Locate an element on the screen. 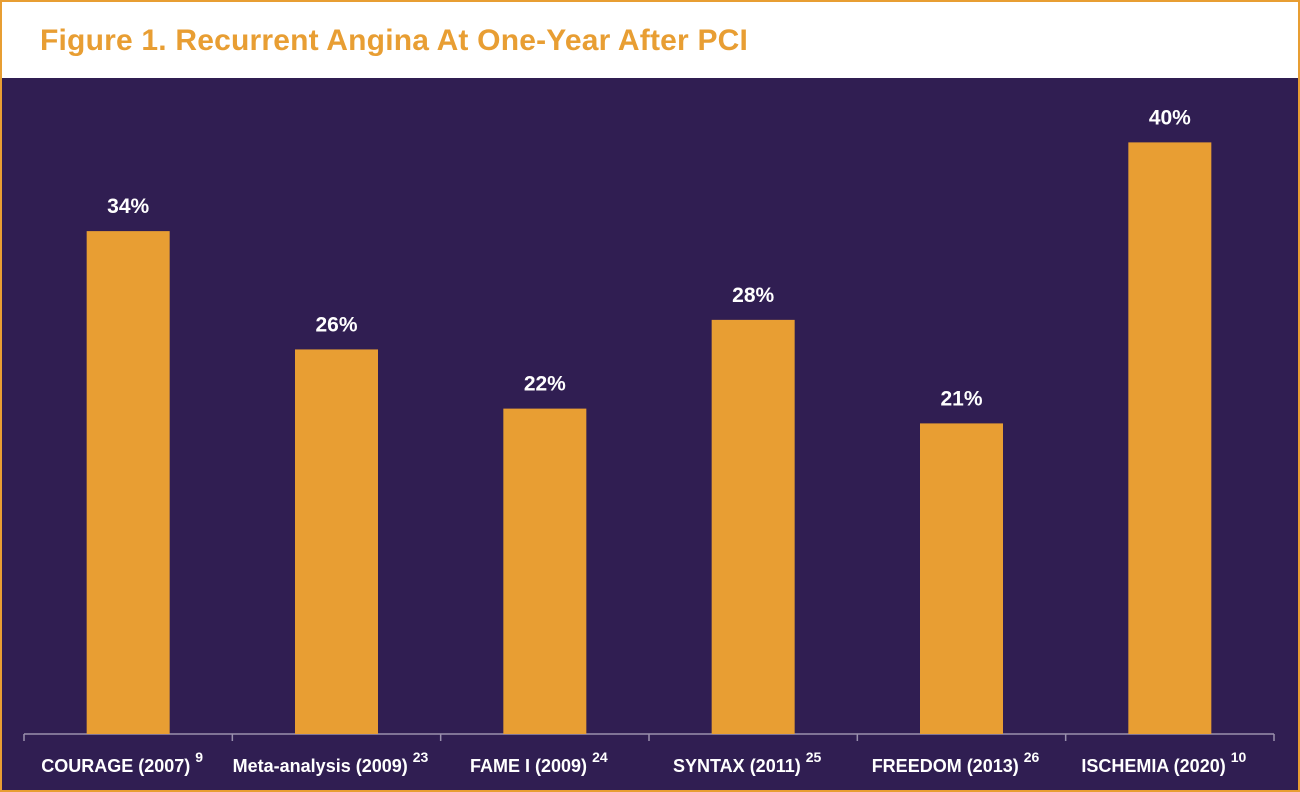 The height and width of the screenshot is (792, 1300). x-tick-label: Meta-analysis (2009) 23 is located at coordinates (331, 762).